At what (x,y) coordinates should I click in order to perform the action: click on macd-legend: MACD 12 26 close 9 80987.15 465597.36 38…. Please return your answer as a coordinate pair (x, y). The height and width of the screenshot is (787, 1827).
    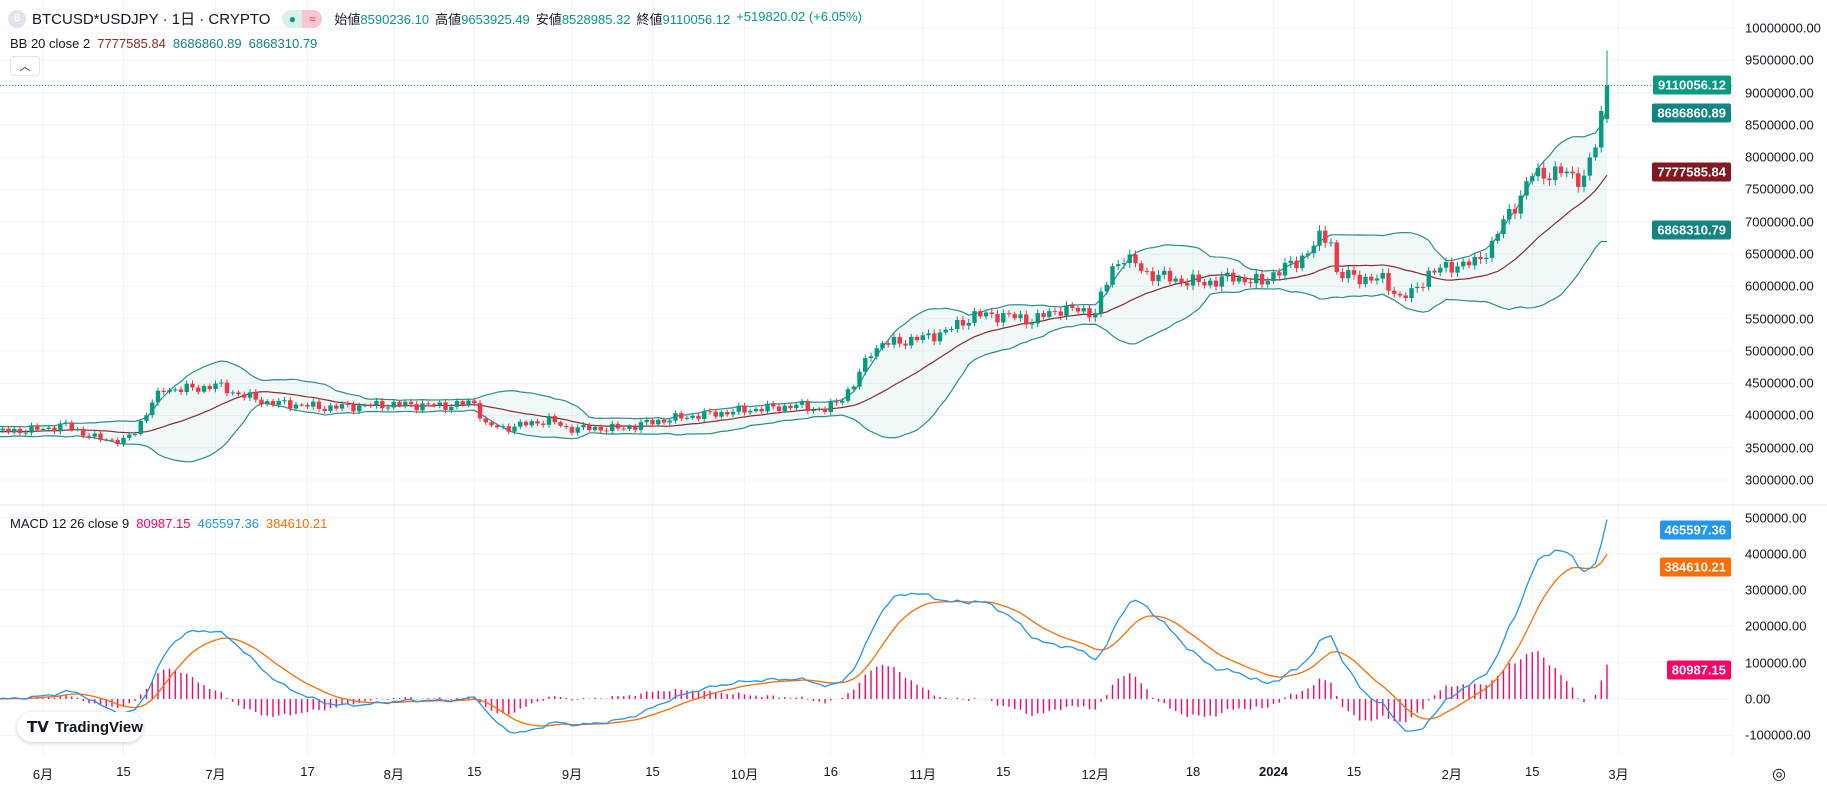
    Looking at the image, I should click on (168, 523).